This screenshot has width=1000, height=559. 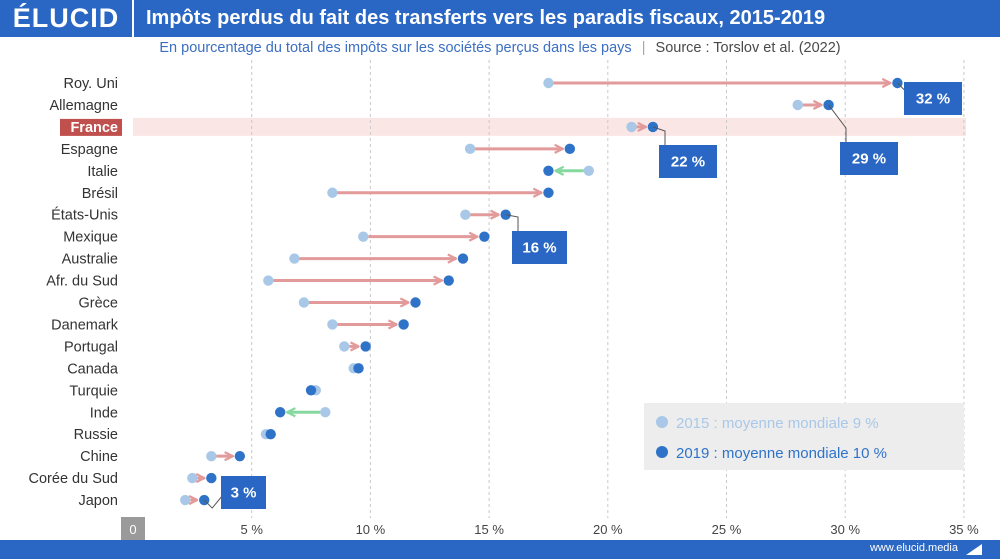 I want to click on highlight-label-bg, so click(x=91, y=127).